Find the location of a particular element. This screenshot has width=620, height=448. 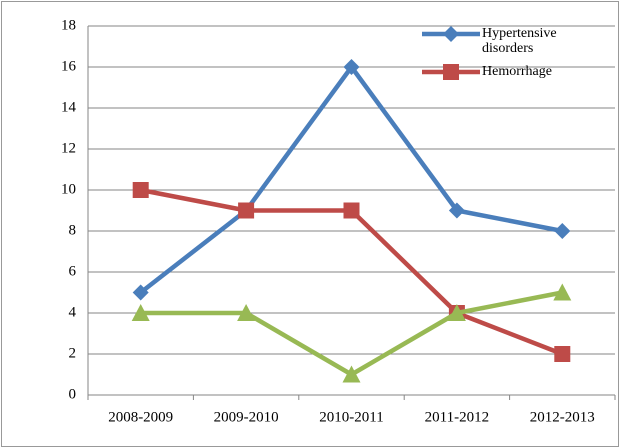

legend-label: Hemorrhage is located at coordinates (517, 71).